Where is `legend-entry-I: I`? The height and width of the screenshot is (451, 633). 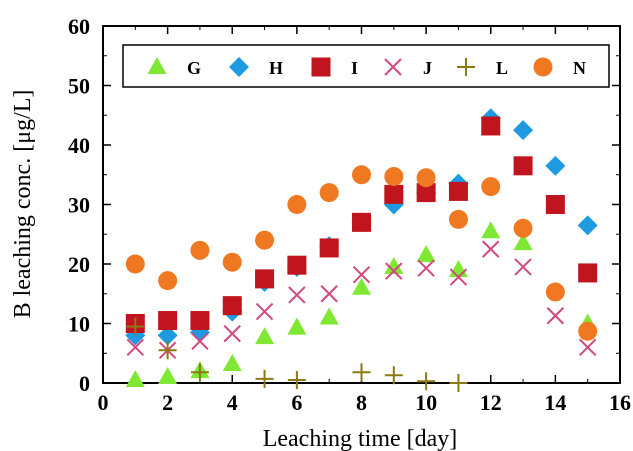
legend-entry-I: I is located at coordinates (334, 67).